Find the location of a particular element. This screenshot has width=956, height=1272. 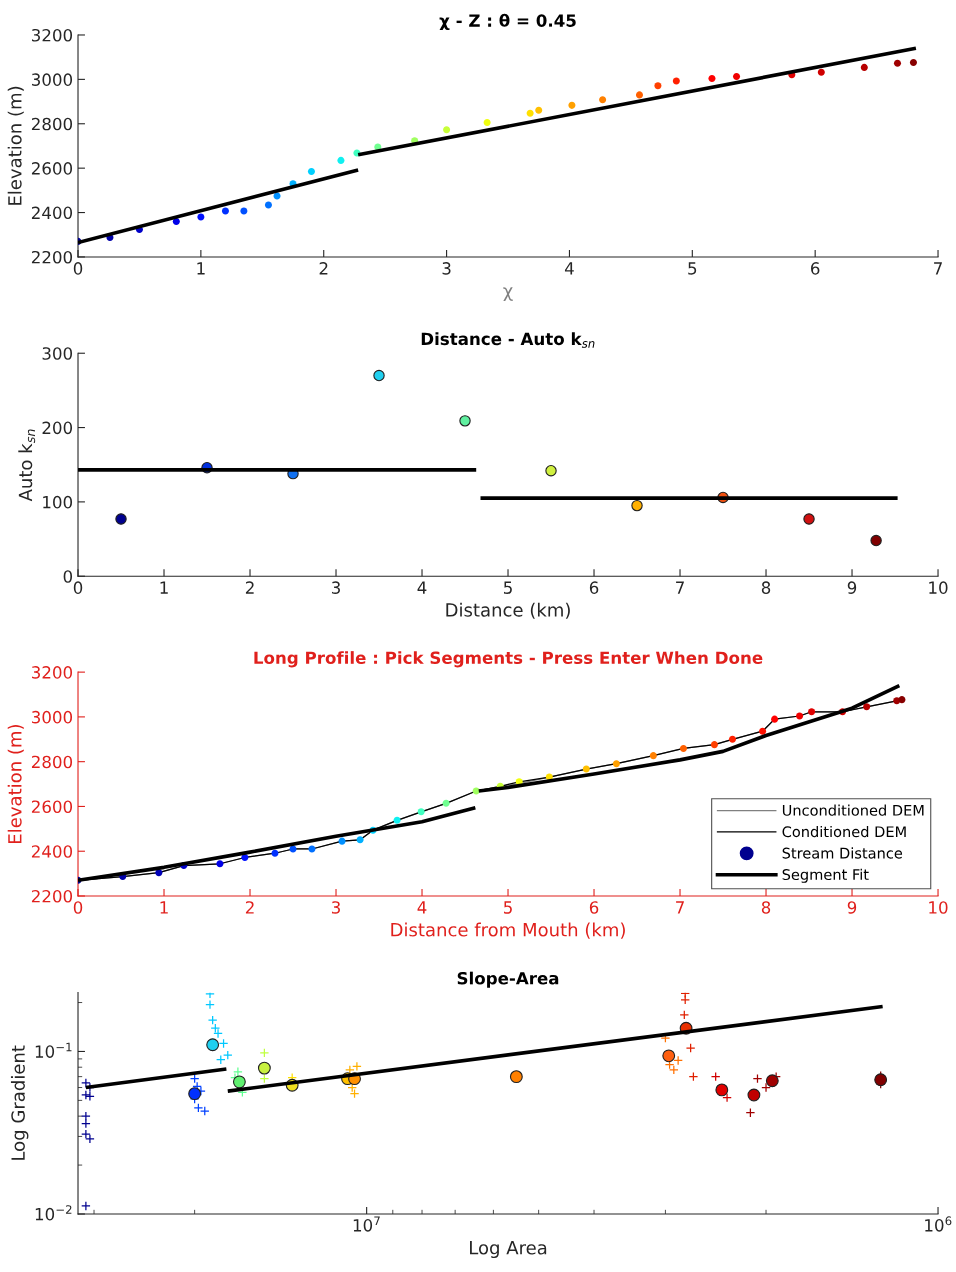

y-tick-label: 100 is located at coordinates (58, 502).